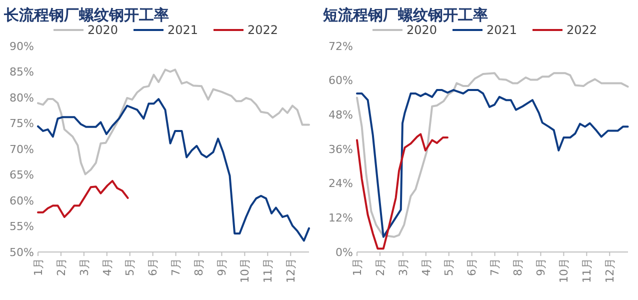 This screenshot has width=638, height=300. Describe the element at coordinates (22, 227) in the screenshot. I see `y-tick-label: 55%` at that location.